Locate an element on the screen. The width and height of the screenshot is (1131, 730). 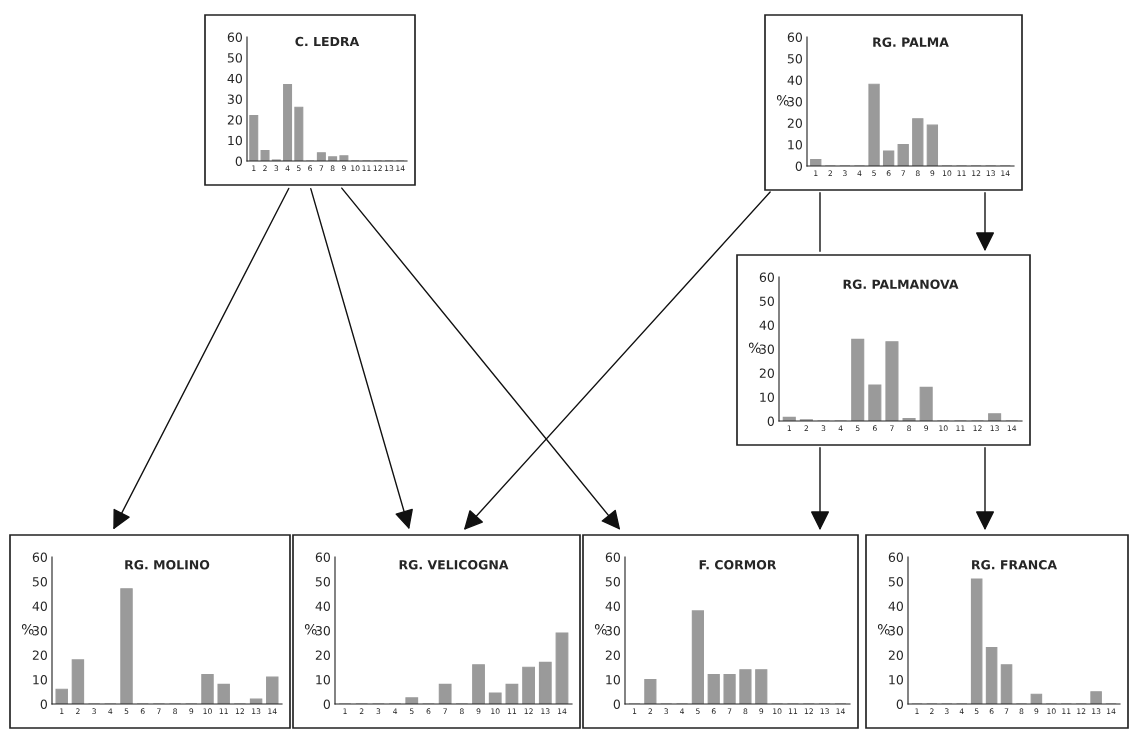
chart-title: RG. FRANCA is located at coordinates (1015, 564).